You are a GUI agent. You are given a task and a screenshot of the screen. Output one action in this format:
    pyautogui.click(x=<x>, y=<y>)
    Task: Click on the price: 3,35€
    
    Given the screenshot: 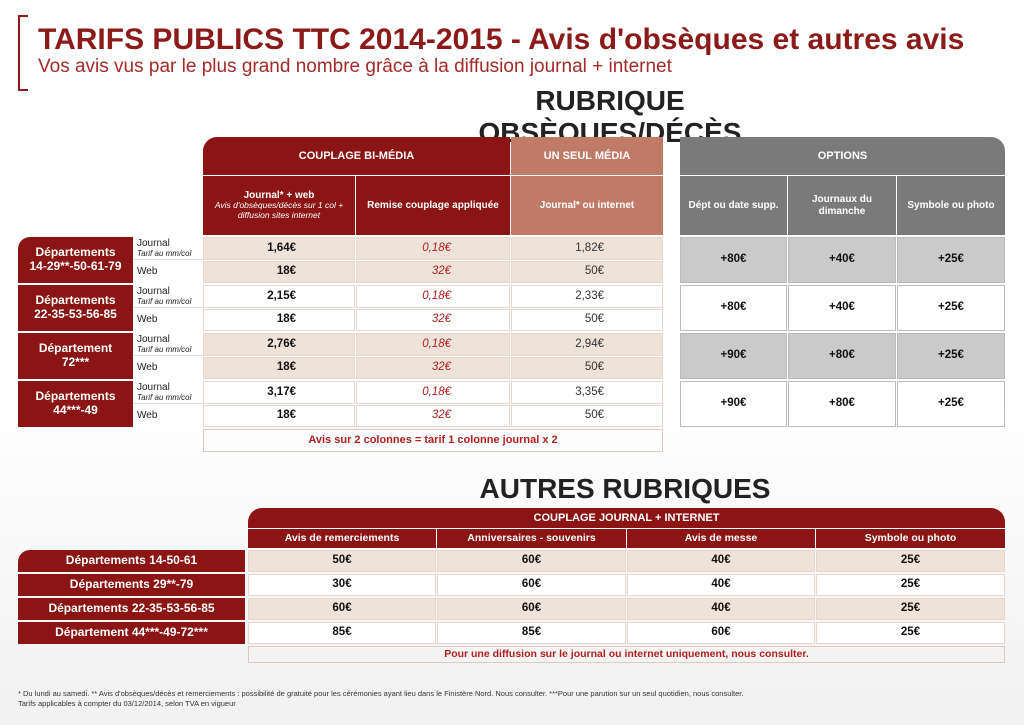 What is the action you would take?
    pyautogui.click(x=587, y=392)
    